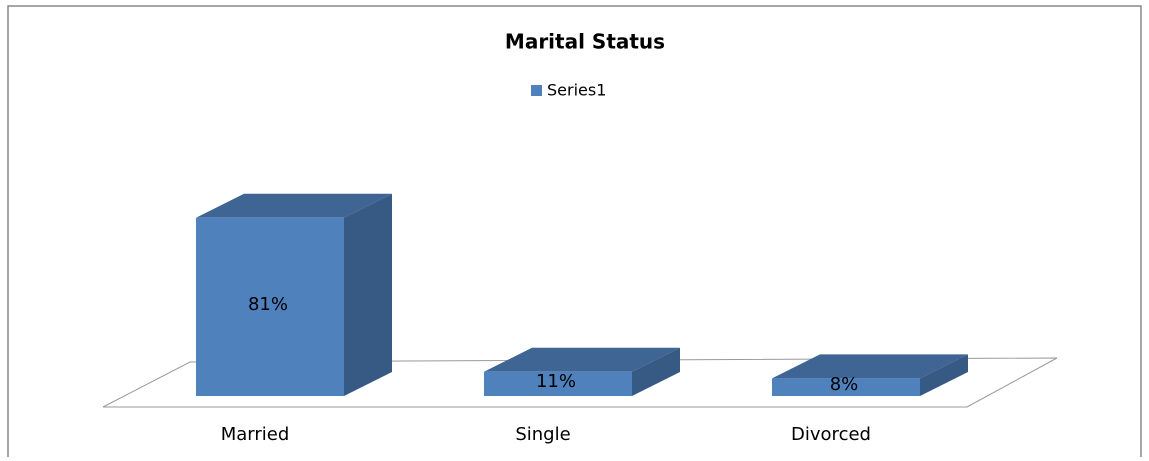  What do you see at coordinates (536, 90) in the screenshot?
I see `legend-swatch` at bounding box center [536, 90].